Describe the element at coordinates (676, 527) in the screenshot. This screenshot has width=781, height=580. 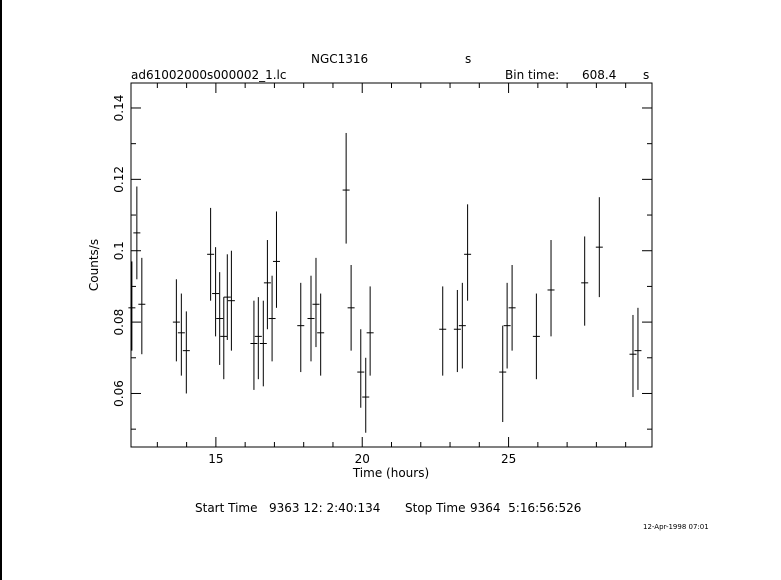
I see `date-stamp: 12-Apr-1998 07:01` at that location.